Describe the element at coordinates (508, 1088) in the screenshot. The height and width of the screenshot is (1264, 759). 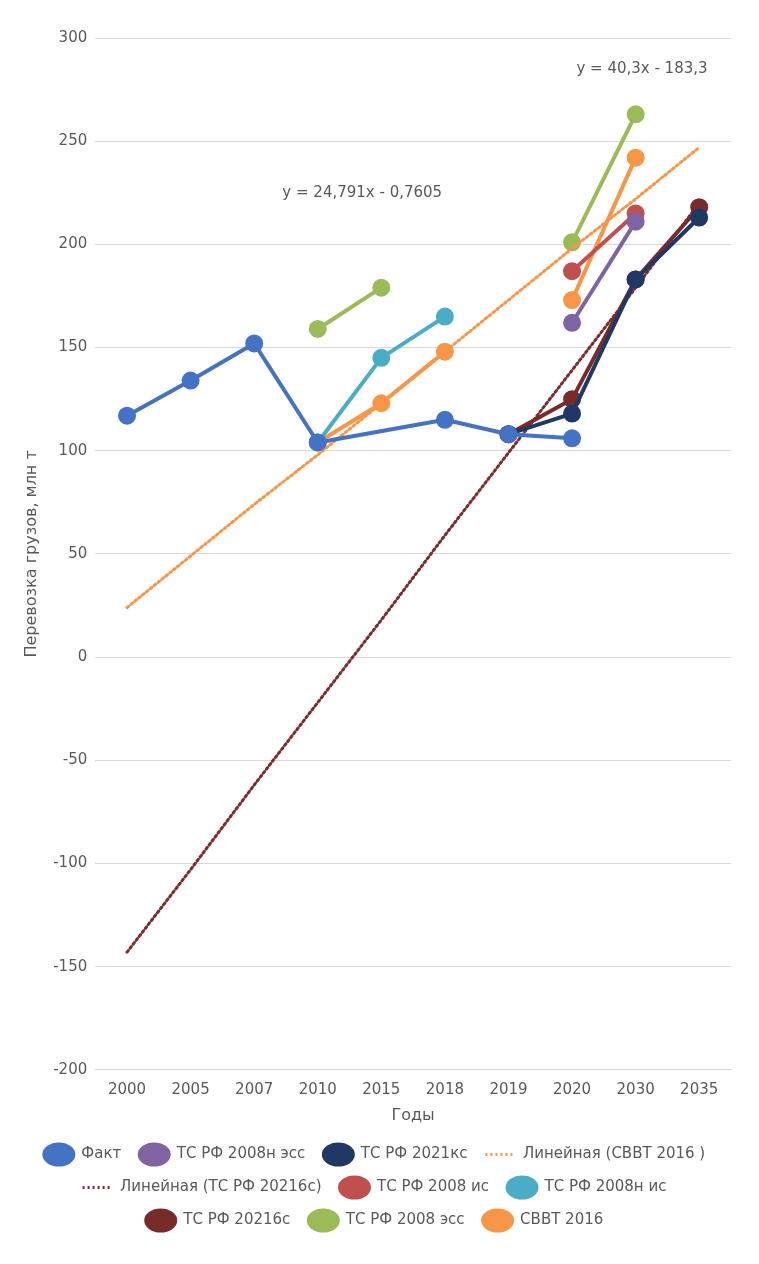
I see `x-tick-label: 2019` at that location.